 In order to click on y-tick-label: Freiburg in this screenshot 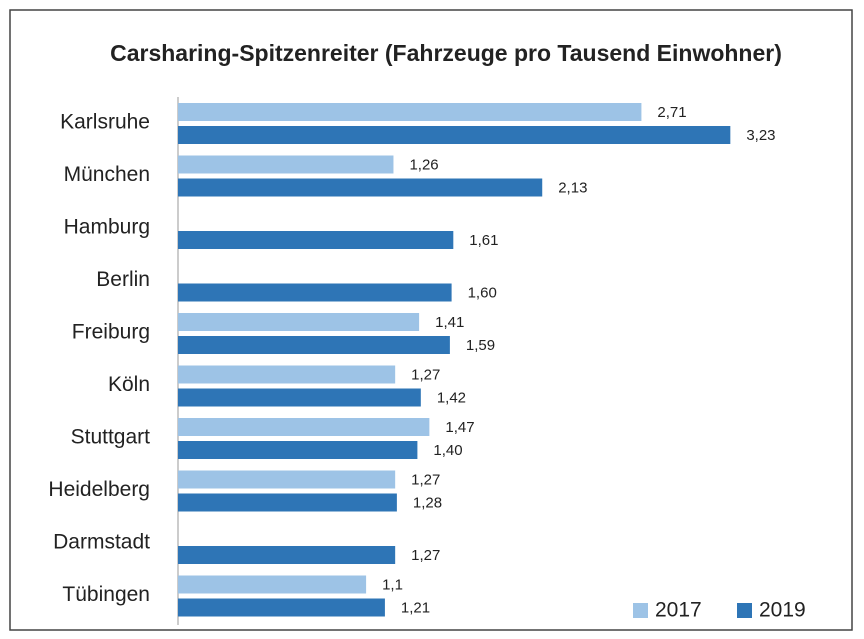, I will do `click(111, 332)`.